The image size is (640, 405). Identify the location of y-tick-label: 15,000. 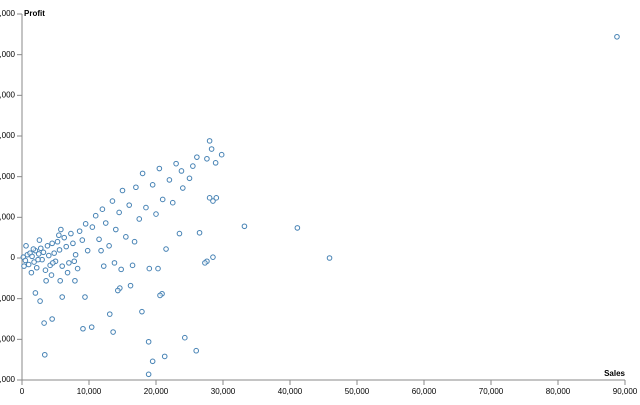
(8, 135).